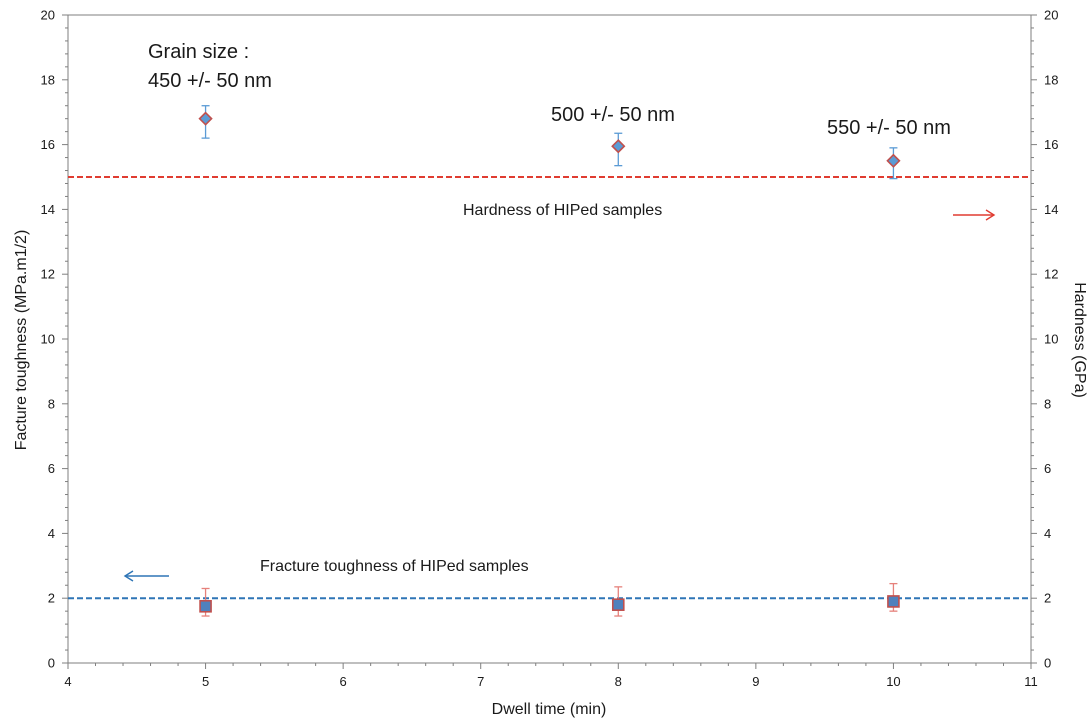 The height and width of the screenshot is (722, 1090). What do you see at coordinates (1079, 340) in the screenshot?
I see `y-axis-title-right: Hardness (GPa)` at bounding box center [1079, 340].